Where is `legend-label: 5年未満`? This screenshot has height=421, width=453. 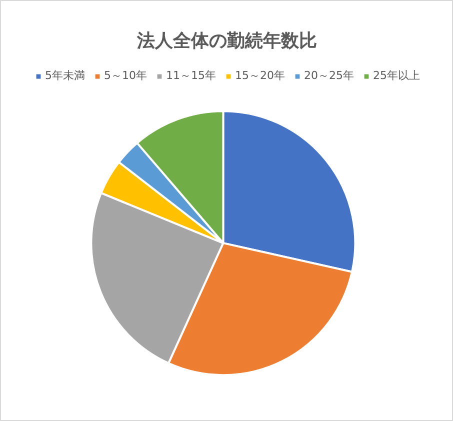 legend-label: 5年未満 is located at coordinates (65, 75).